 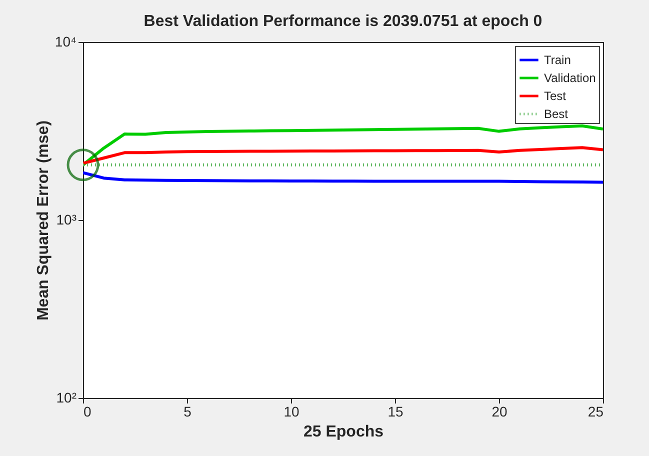 What do you see at coordinates (88, 412) in the screenshot?
I see `x-tick-label: 0` at bounding box center [88, 412].